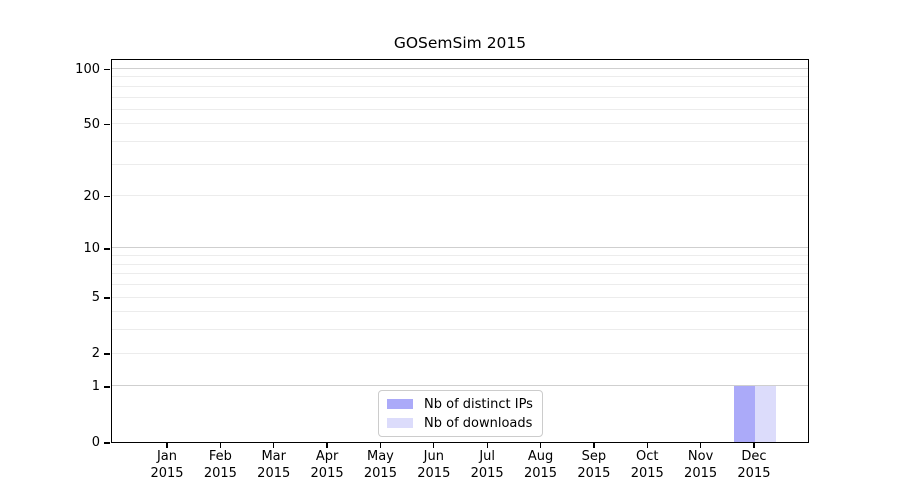 This screenshot has height=500, width=900. I want to click on x-tick-label: Jun 2015, so click(434, 465).